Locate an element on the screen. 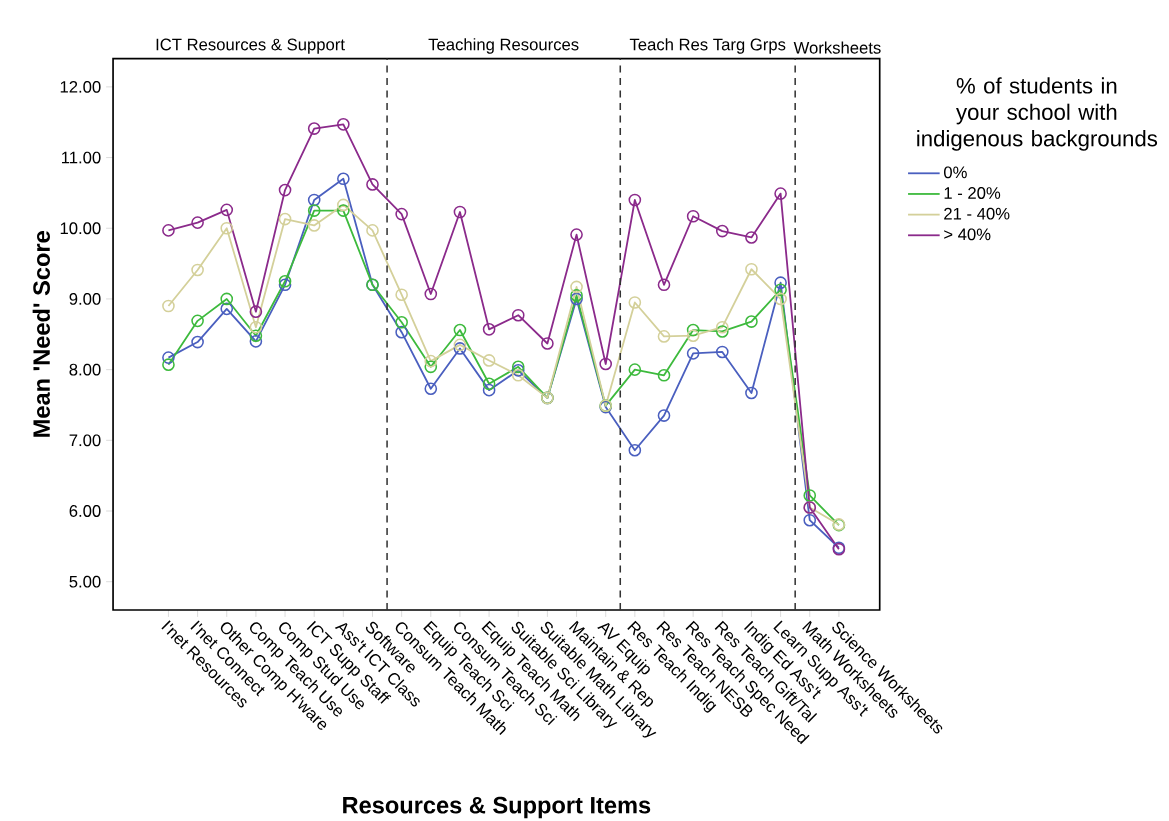  y-axis-title: Mean 'Need' Score is located at coordinates (41, 334).